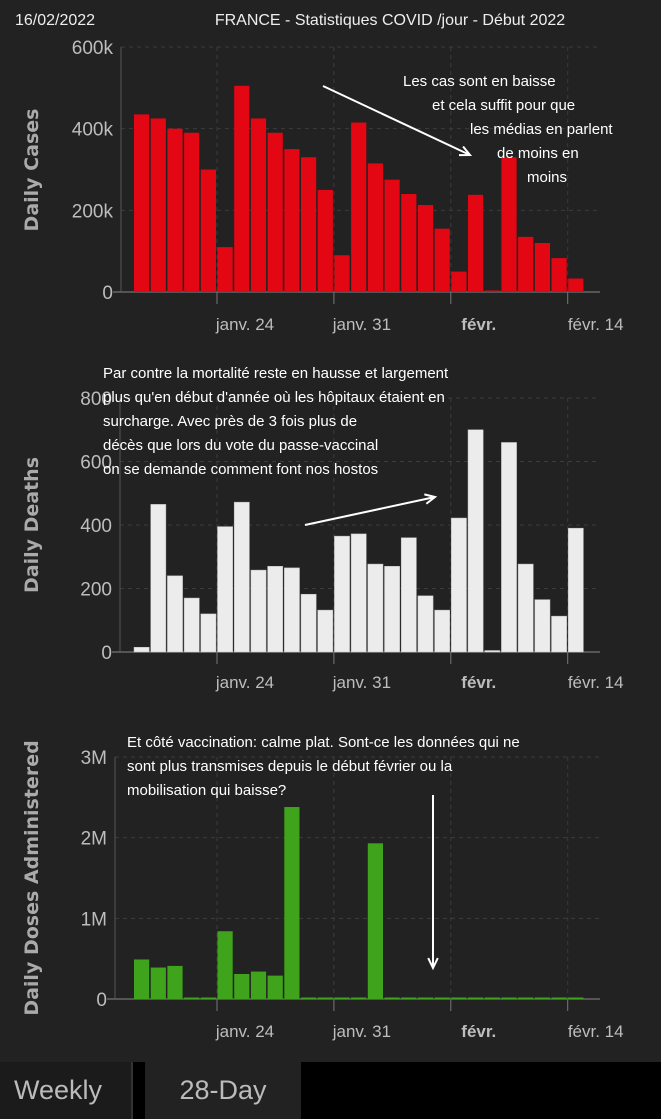 This screenshot has height=1119, width=661. I want to click on annotation-text: surcharge. Avec près de 3 fois plus de, so click(230, 421).